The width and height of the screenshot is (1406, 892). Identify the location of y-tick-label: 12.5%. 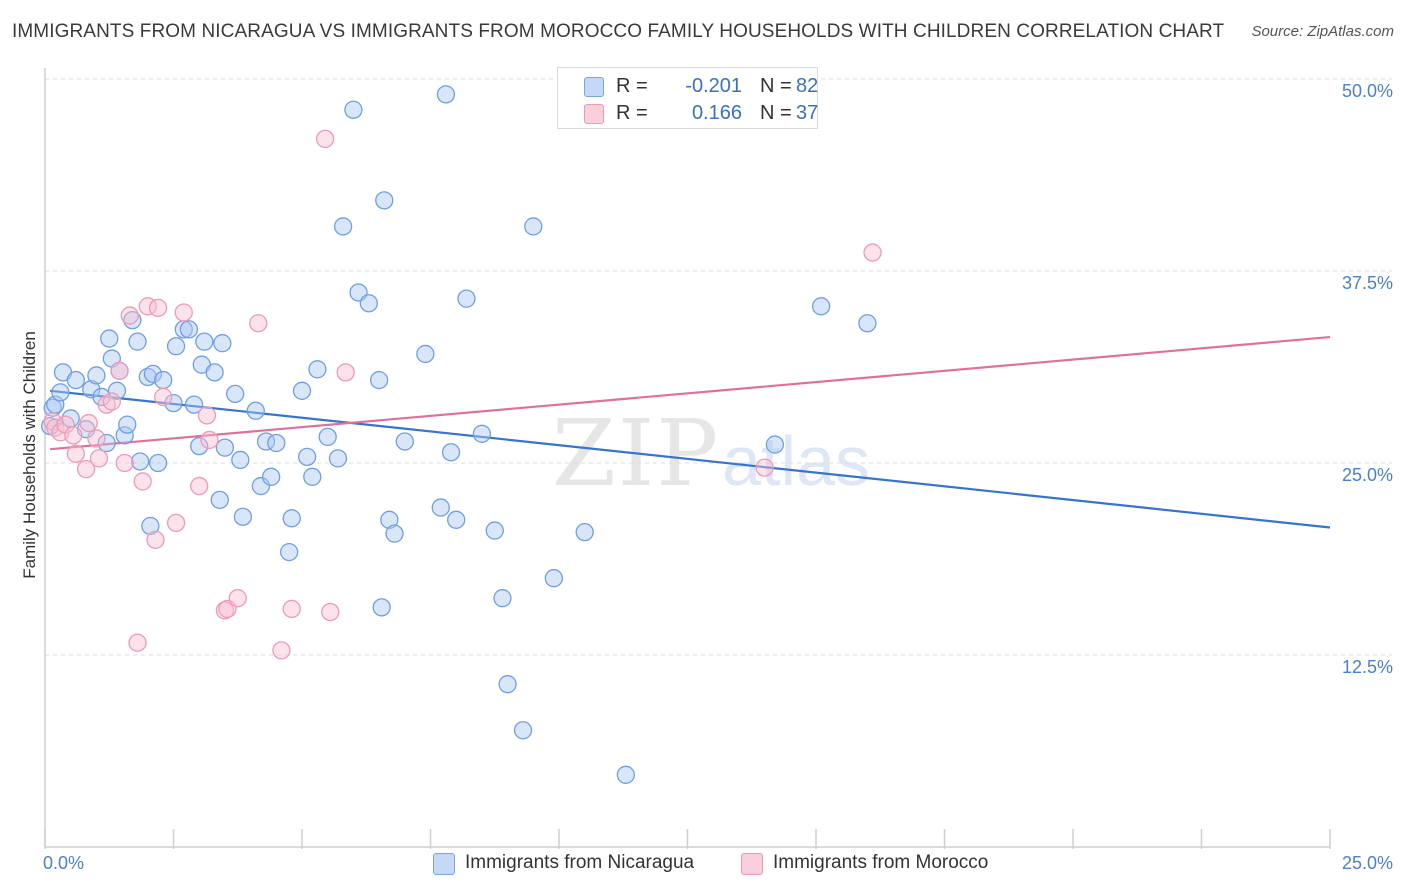
(1367, 667).